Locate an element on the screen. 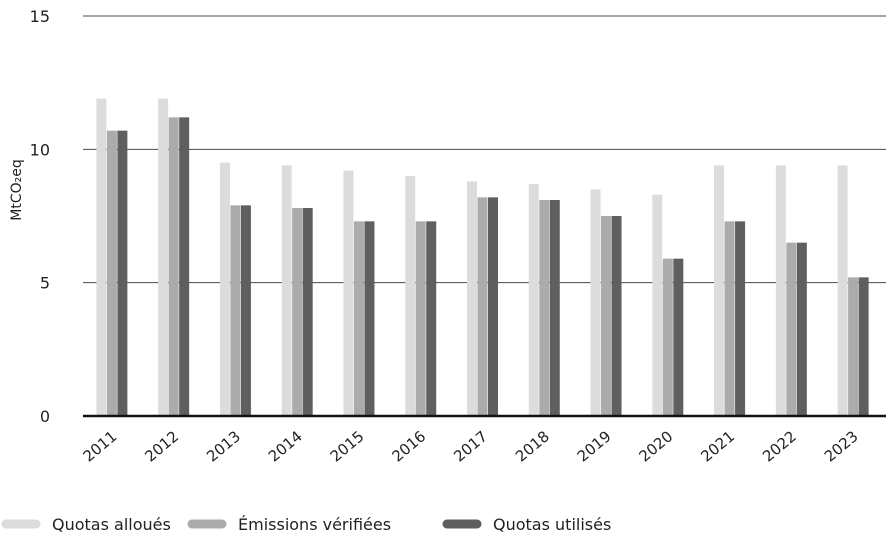 This screenshot has height=538, width=886. y-tick-label: 10 is located at coordinates (40, 149).